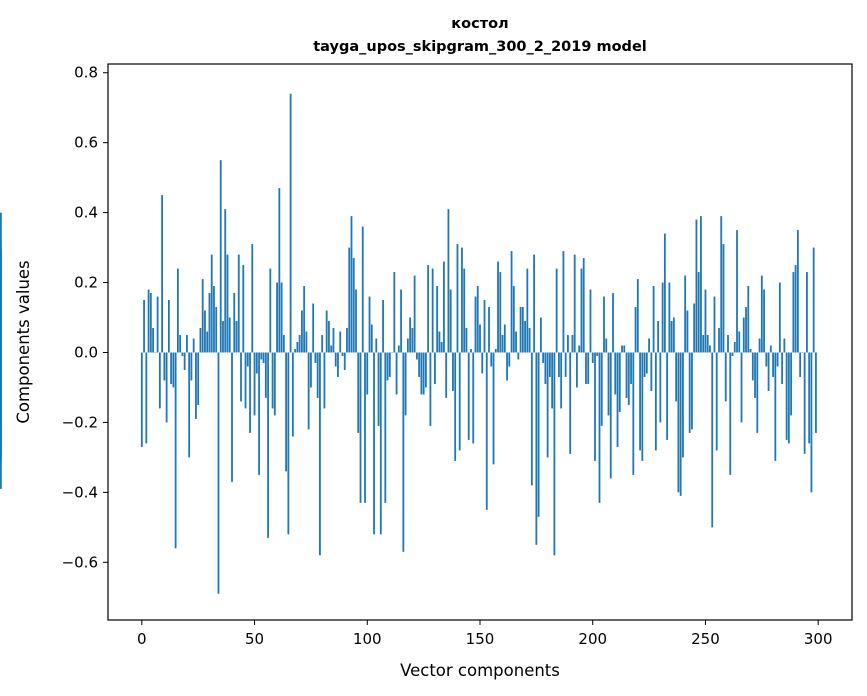 This screenshot has width=867, height=696. Describe the element at coordinates (142, 639) in the screenshot. I see `x-tick-label-0: 0` at that location.